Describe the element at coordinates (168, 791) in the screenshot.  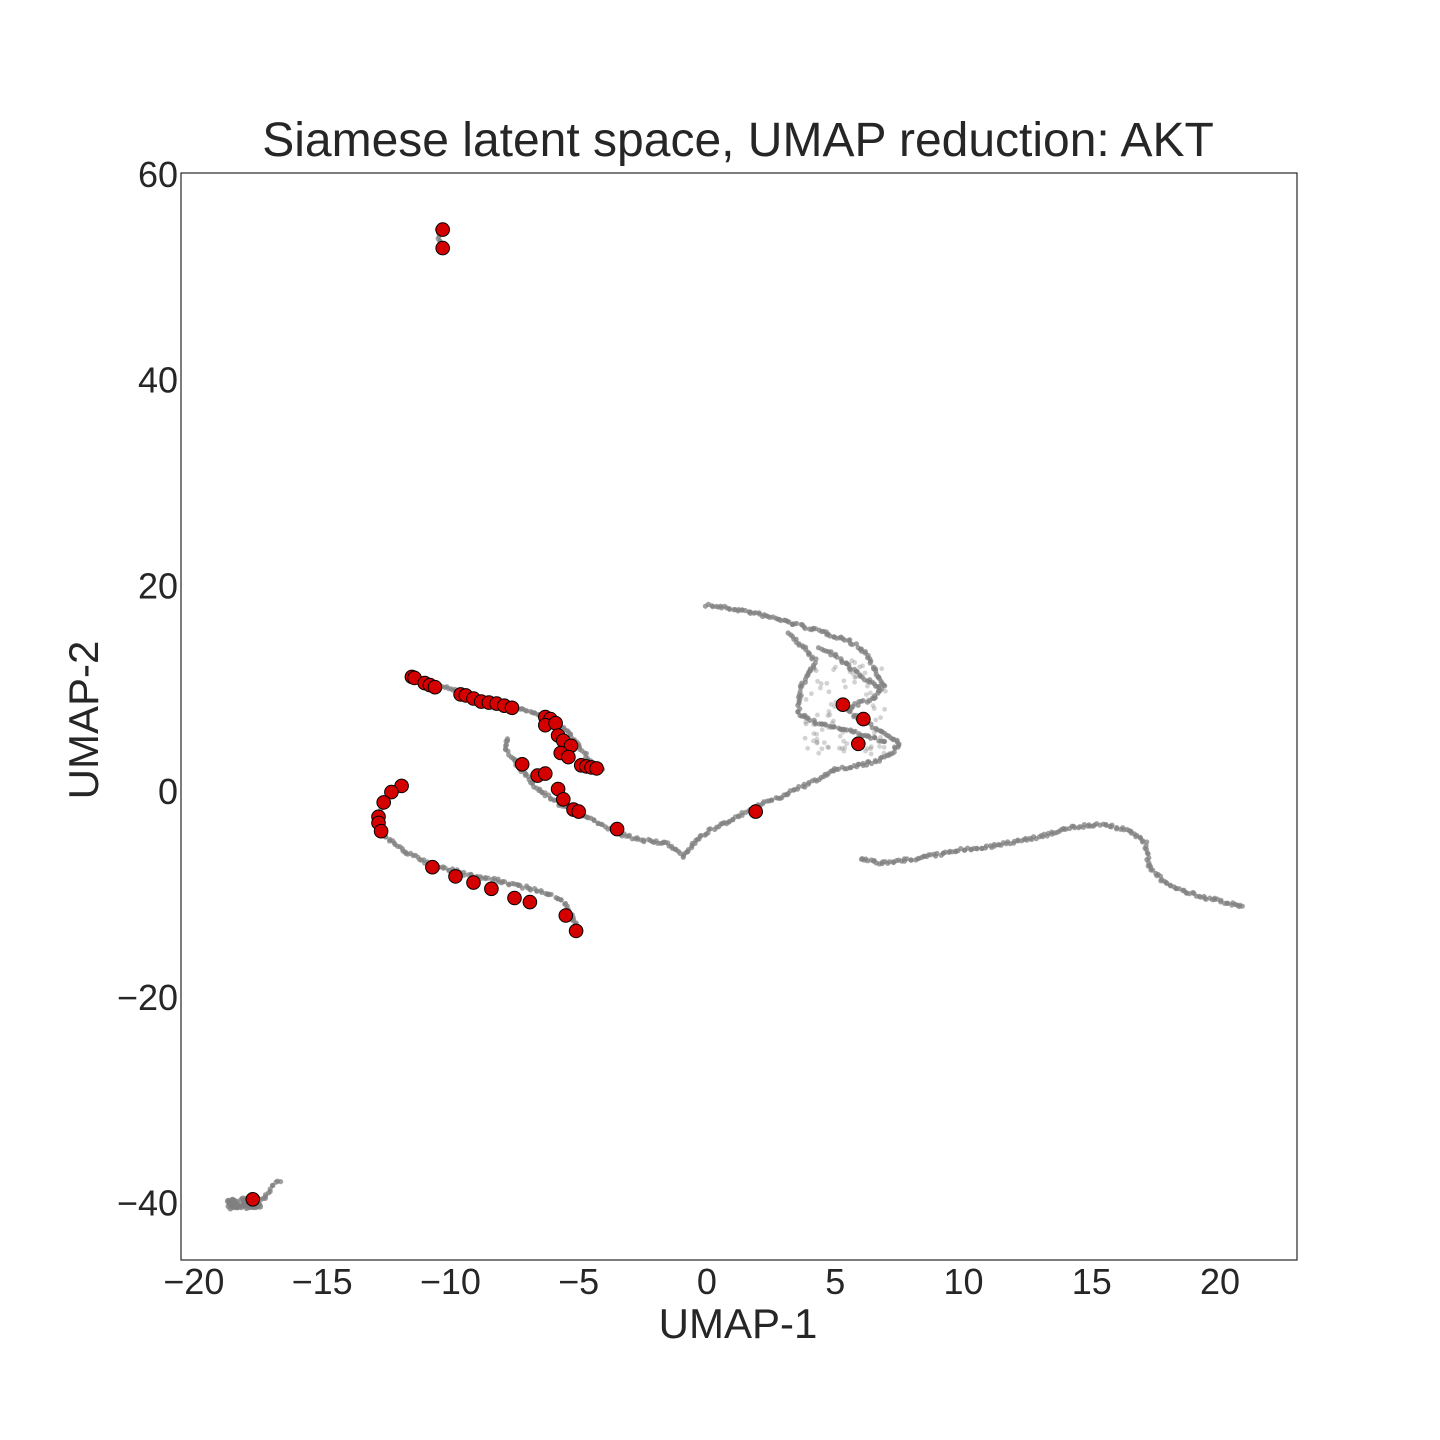
I see `y-tick-label: 0` at that location.